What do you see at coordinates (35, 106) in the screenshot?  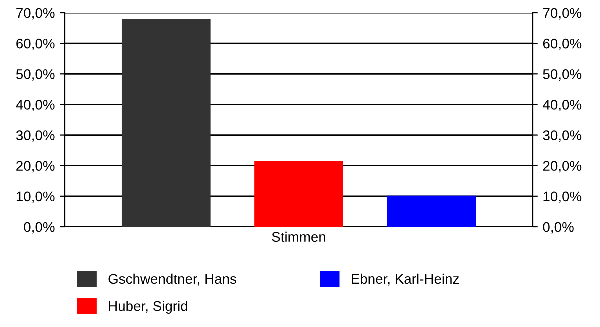 I see `y-tick-label: 40,0%` at bounding box center [35, 106].